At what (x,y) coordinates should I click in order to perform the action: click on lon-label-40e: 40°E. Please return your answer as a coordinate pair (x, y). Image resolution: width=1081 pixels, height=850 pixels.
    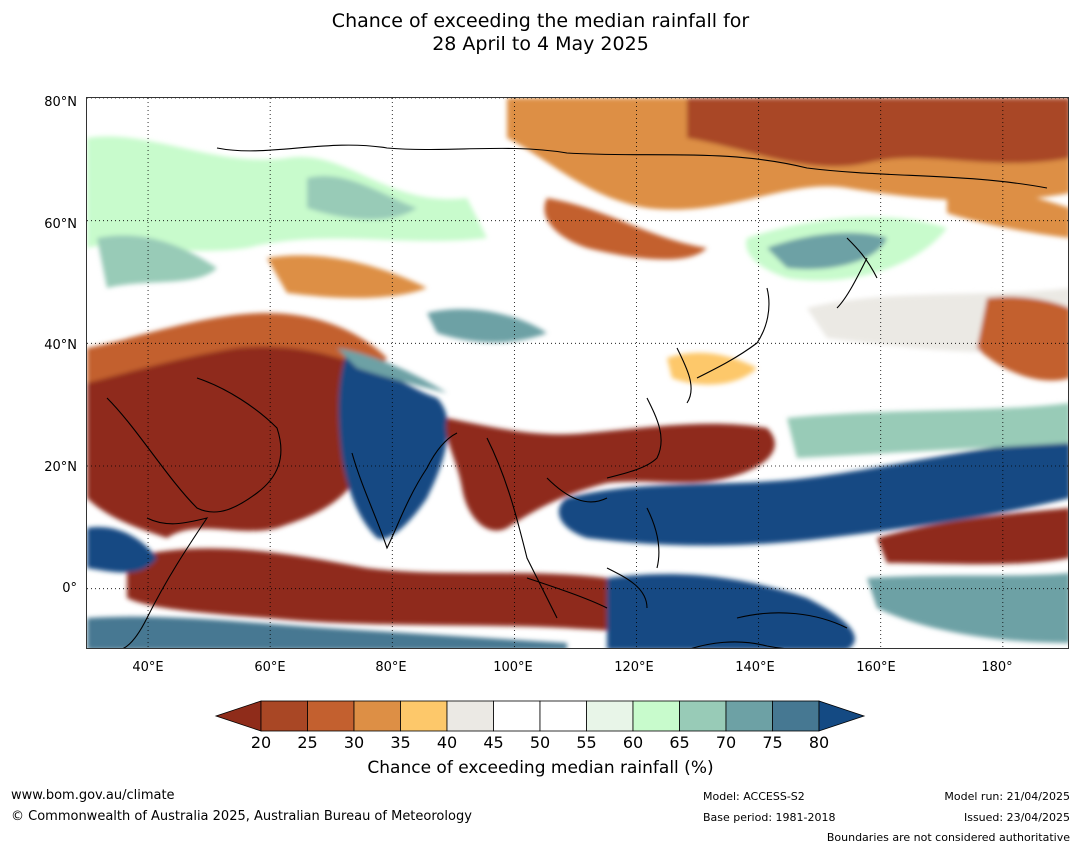
    Looking at the image, I should click on (148, 667).